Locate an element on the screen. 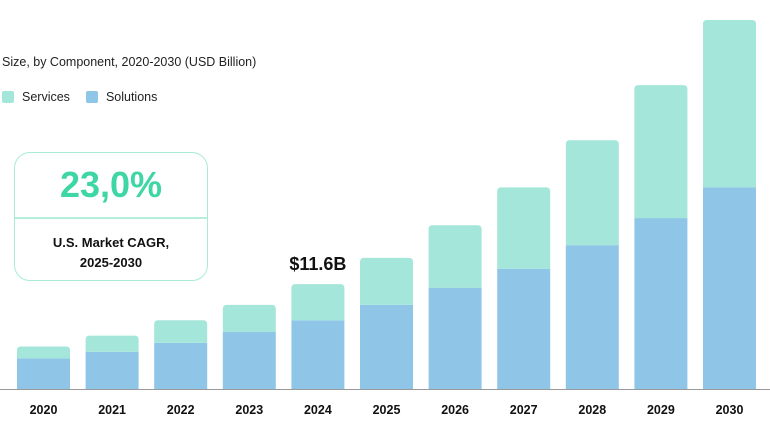 The width and height of the screenshot is (770, 429). x-tick-label: 2024 is located at coordinates (318, 410).